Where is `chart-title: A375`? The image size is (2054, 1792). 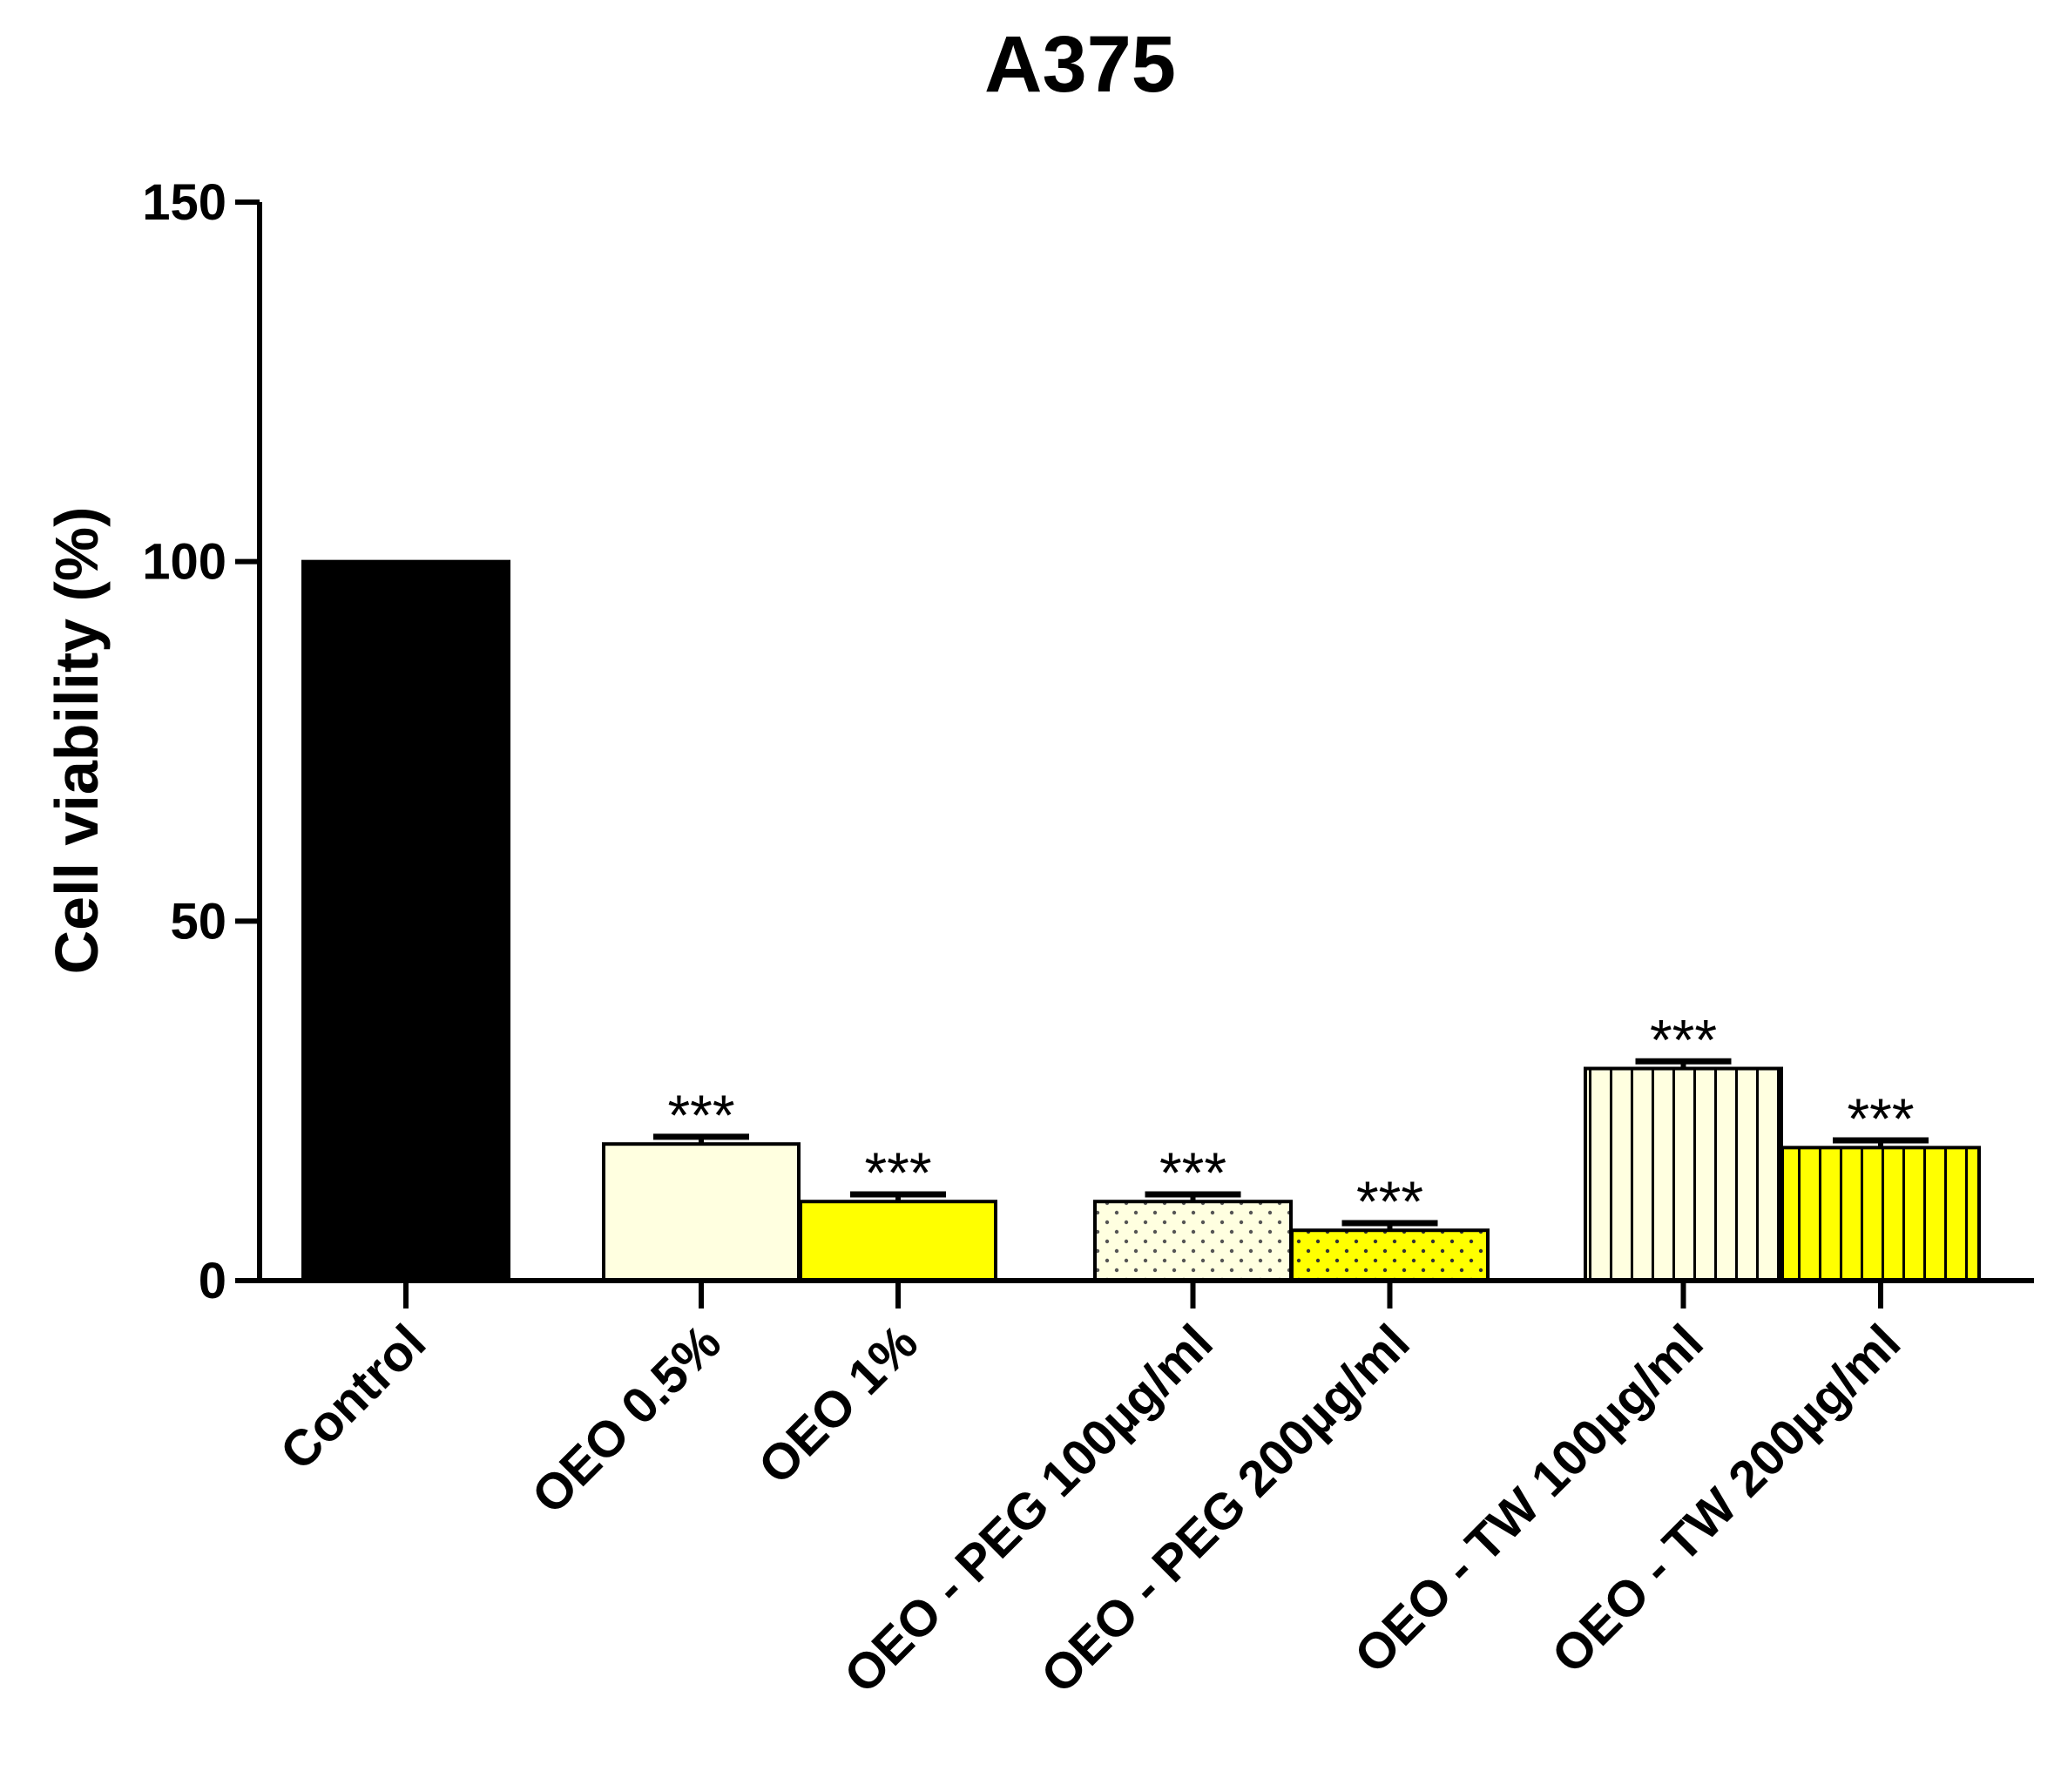 chart-title: A375 is located at coordinates (1080, 64).